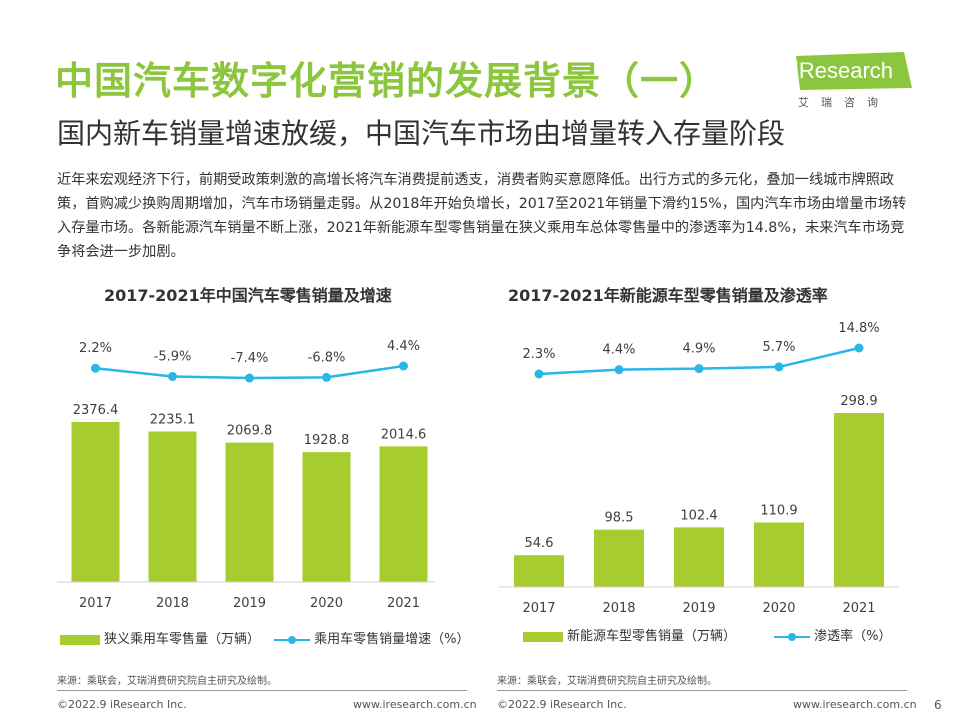 This screenshot has height=720, width=960. What do you see at coordinates (248, 295) in the screenshot?
I see `chart1-title: 2017-2021年中国汽车零售销量及增速` at bounding box center [248, 295].